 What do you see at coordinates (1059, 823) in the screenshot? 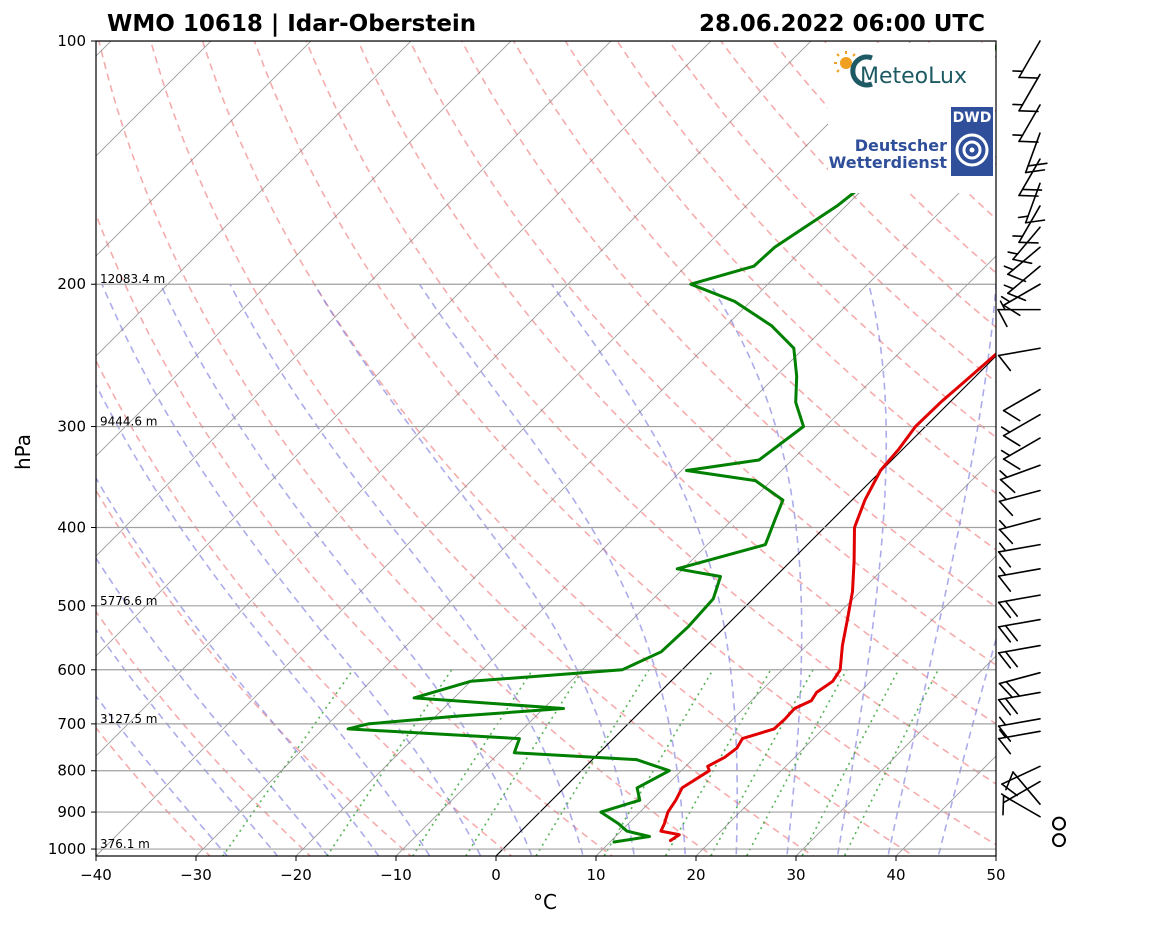
I see `wind-barb-calm-mark` at bounding box center [1059, 823].